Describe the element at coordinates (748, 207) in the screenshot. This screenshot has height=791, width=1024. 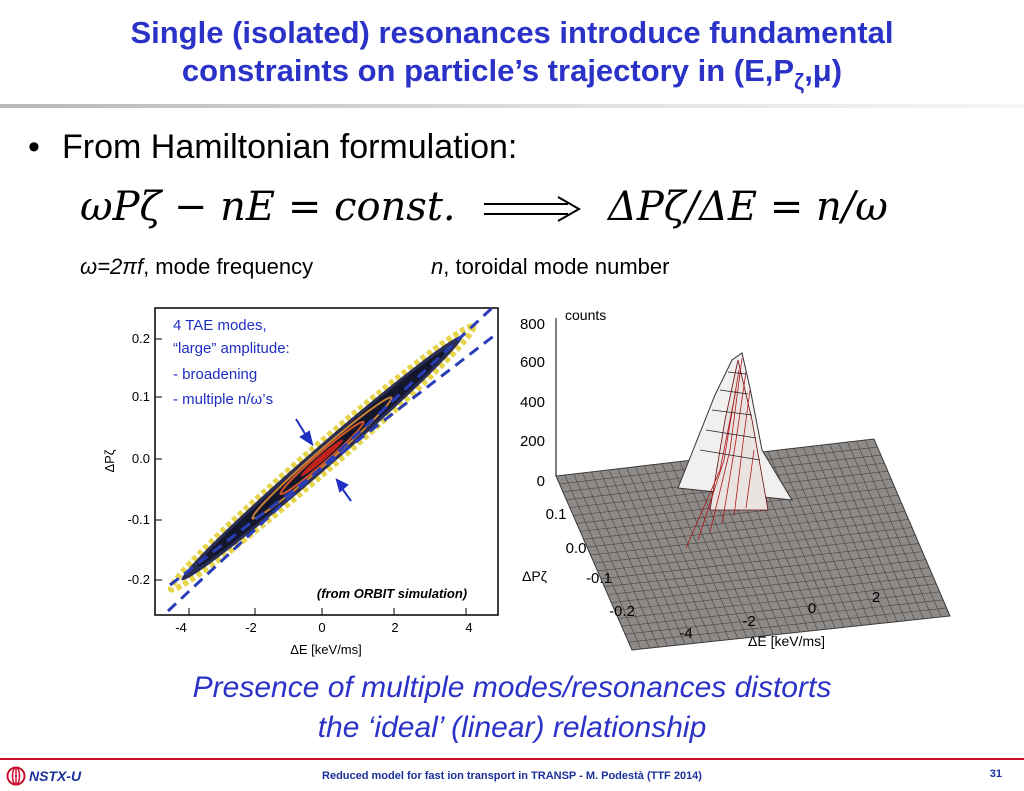
I see `equation-ratio: ΔPζ/ΔE = n/ω` at that location.